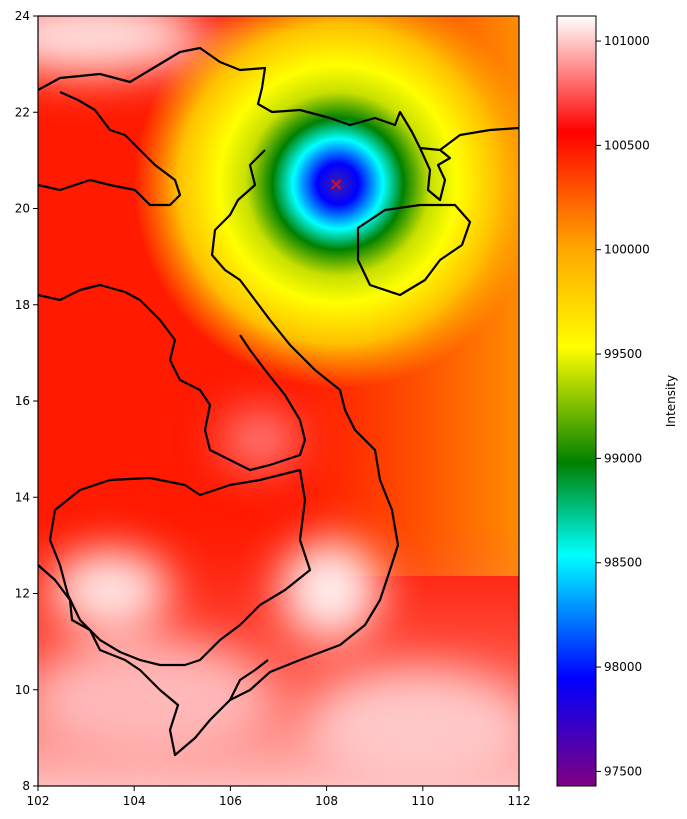  What do you see at coordinates (22, 401) in the screenshot?
I see `y-tick-label: 16` at bounding box center [22, 401].